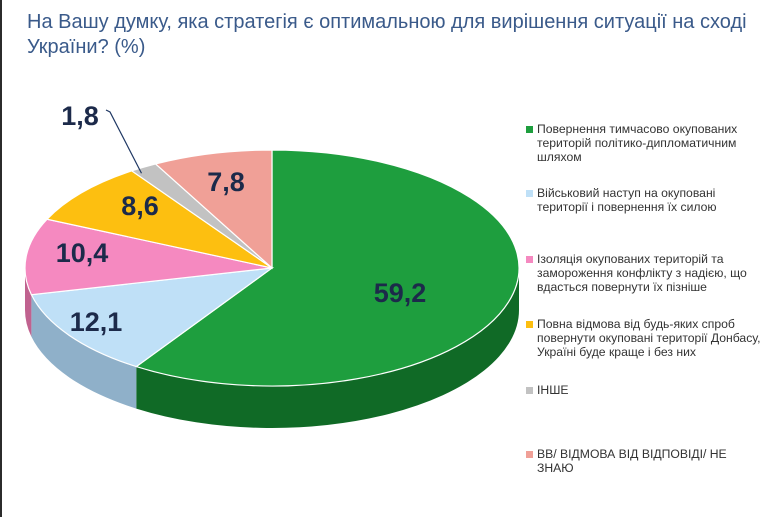  What do you see at coordinates (226, 182) in the screenshot?
I see `value-label-5: 7,8` at bounding box center [226, 182].